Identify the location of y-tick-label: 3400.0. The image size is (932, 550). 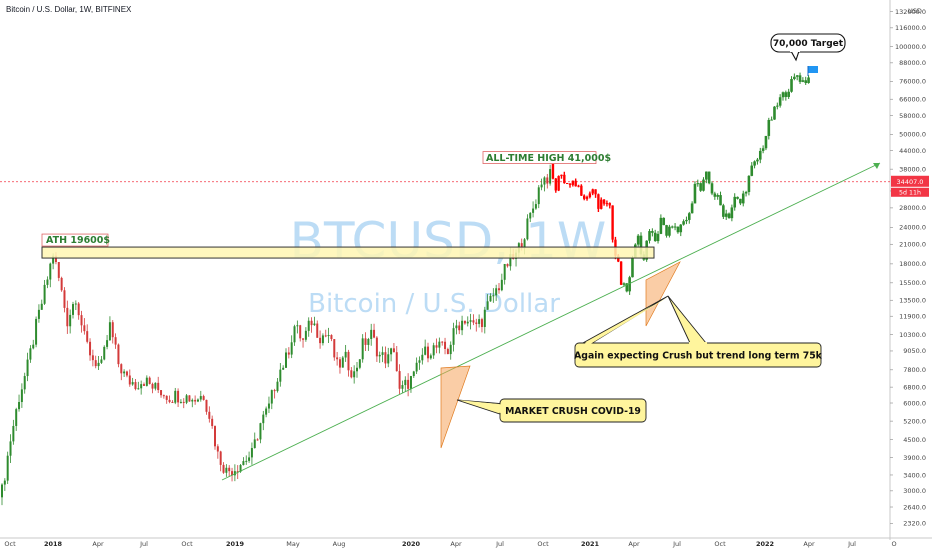
(914, 475).